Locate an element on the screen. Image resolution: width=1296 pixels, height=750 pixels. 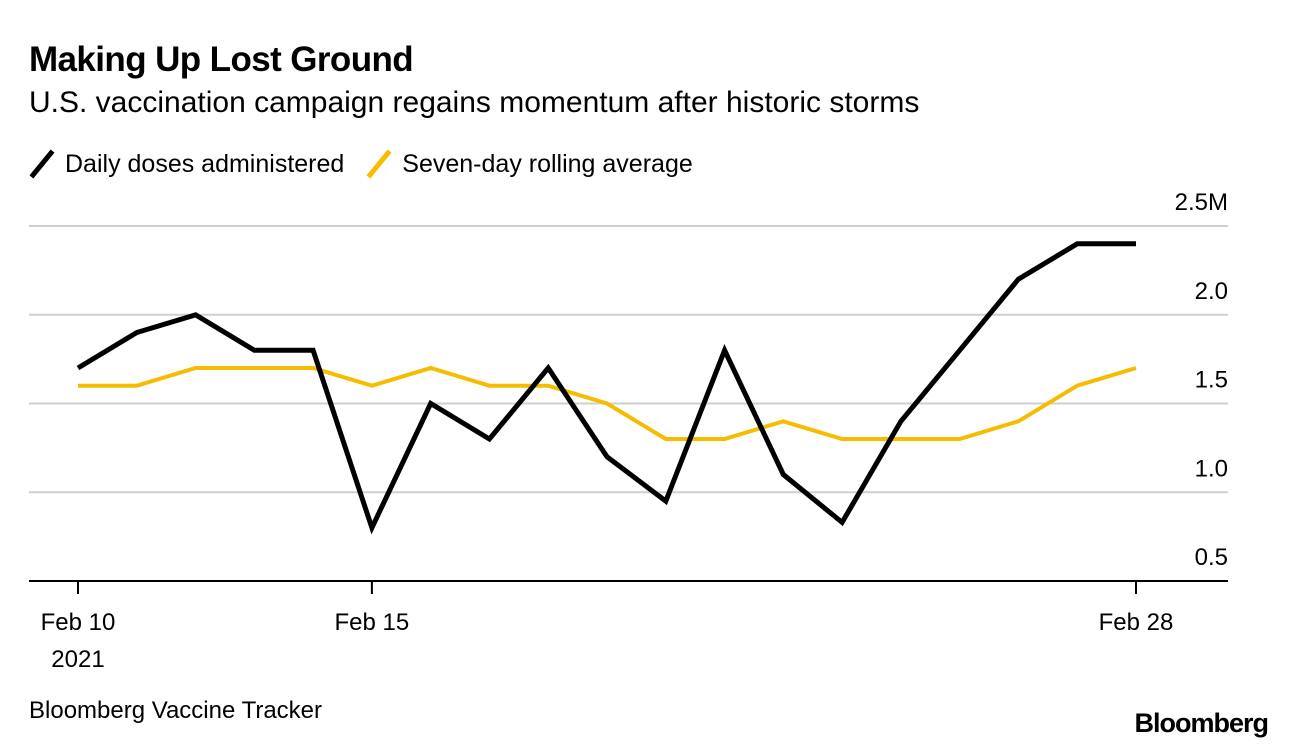
legend-item-daily-doses: Daily doses administered is located at coordinates (186, 164).